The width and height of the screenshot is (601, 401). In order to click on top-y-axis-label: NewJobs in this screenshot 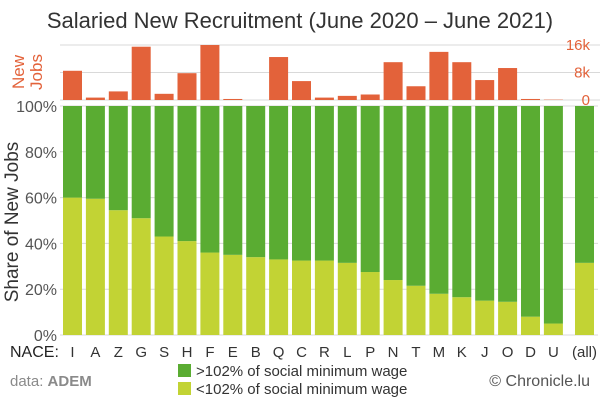, I will do `click(27, 72)`.